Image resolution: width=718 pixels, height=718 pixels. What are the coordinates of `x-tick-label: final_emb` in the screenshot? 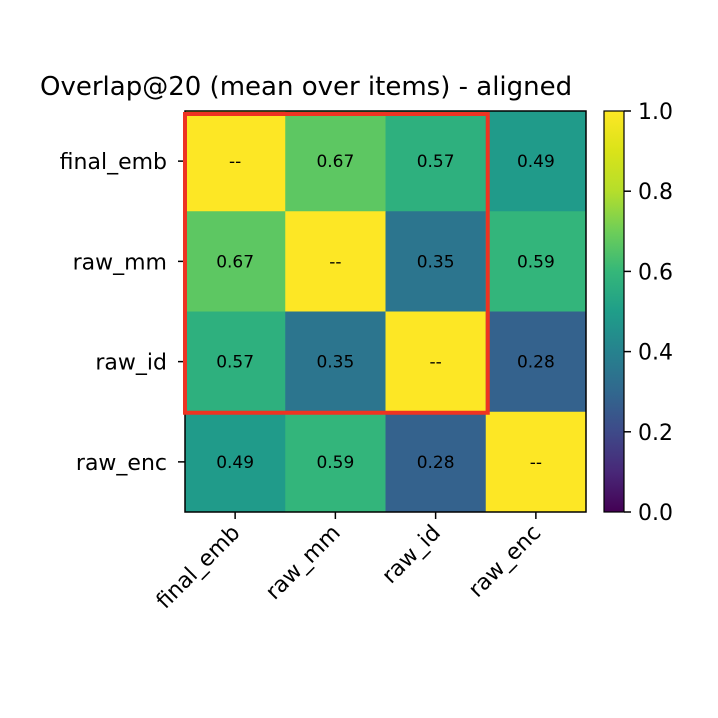 It's located at (199, 568).